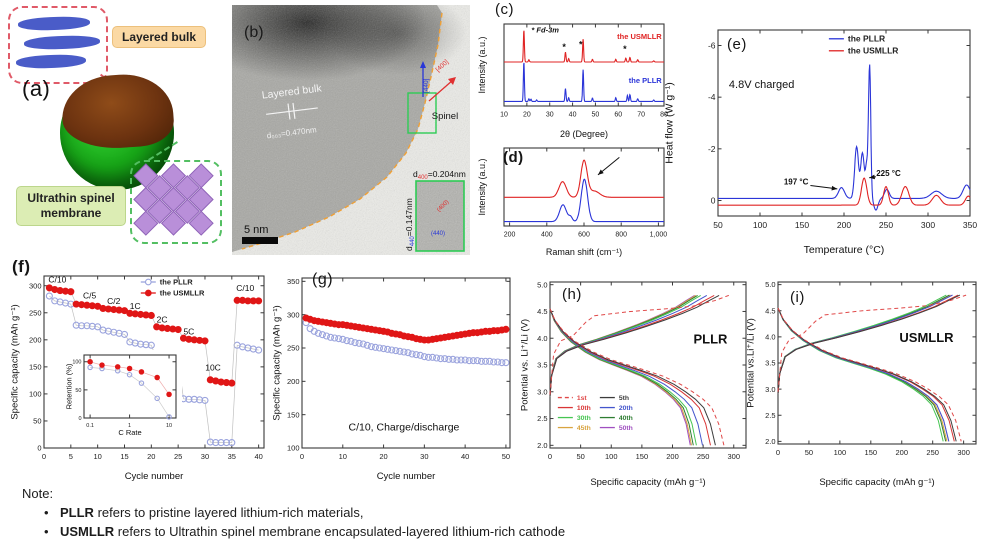 The image size is (984, 543). I want to click on note-title: Note:, so click(38, 493).